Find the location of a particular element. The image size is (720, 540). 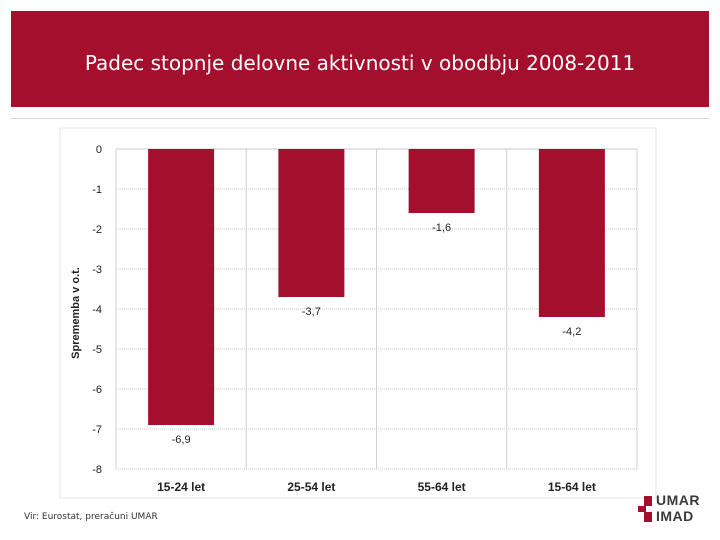

logo-text-imad: IMAD is located at coordinates (675, 516).